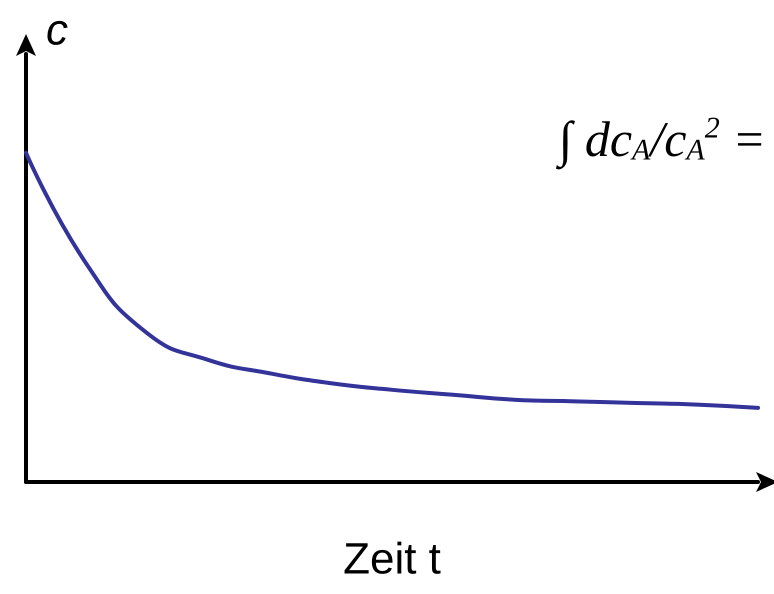 This screenshot has height=594, width=774. What do you see at coordinates (57, 30) in the screenshot?
I see `y-axis-title: c` at bounding box center [57, 30].